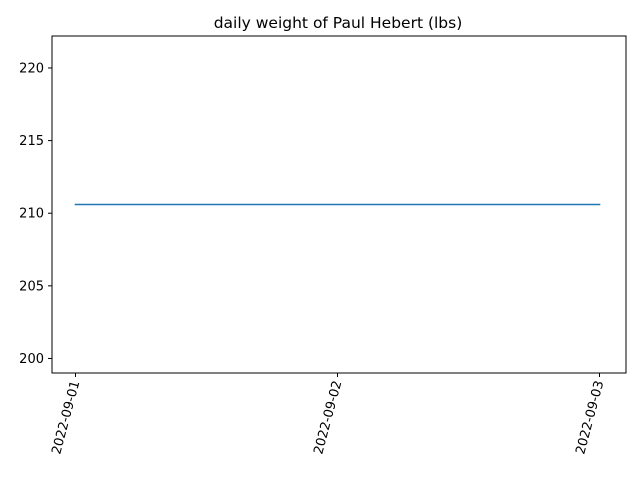  I want to click on y-axis: 200 205 210 215 220, so click(35, 214).